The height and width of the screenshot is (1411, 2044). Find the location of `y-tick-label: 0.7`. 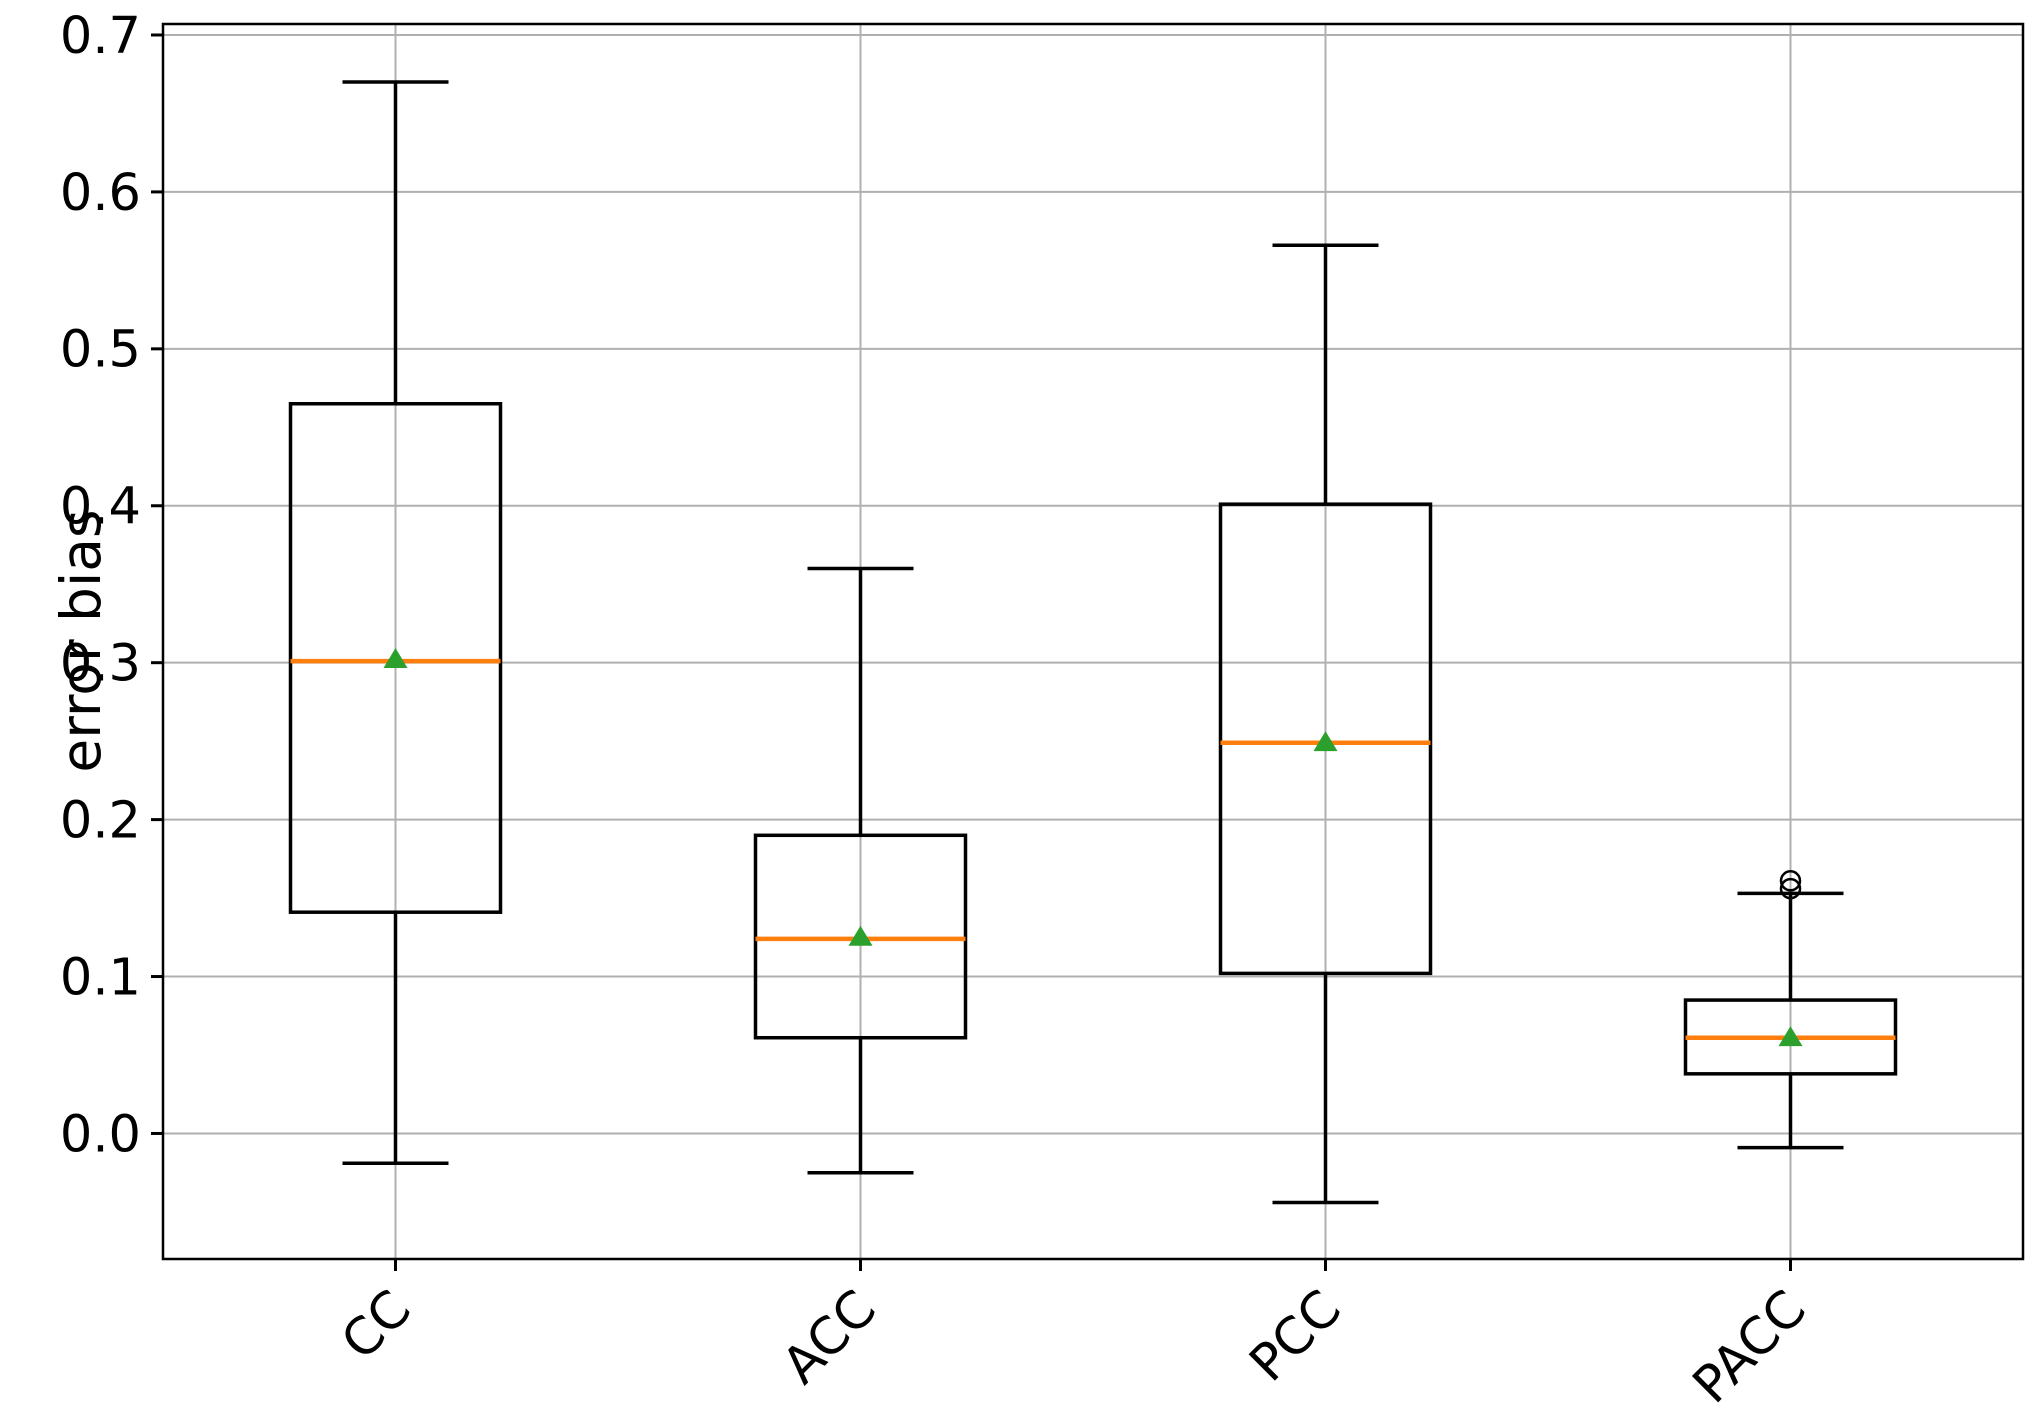

y-tick-label: 0.7 is located at coordinates (100, 36).